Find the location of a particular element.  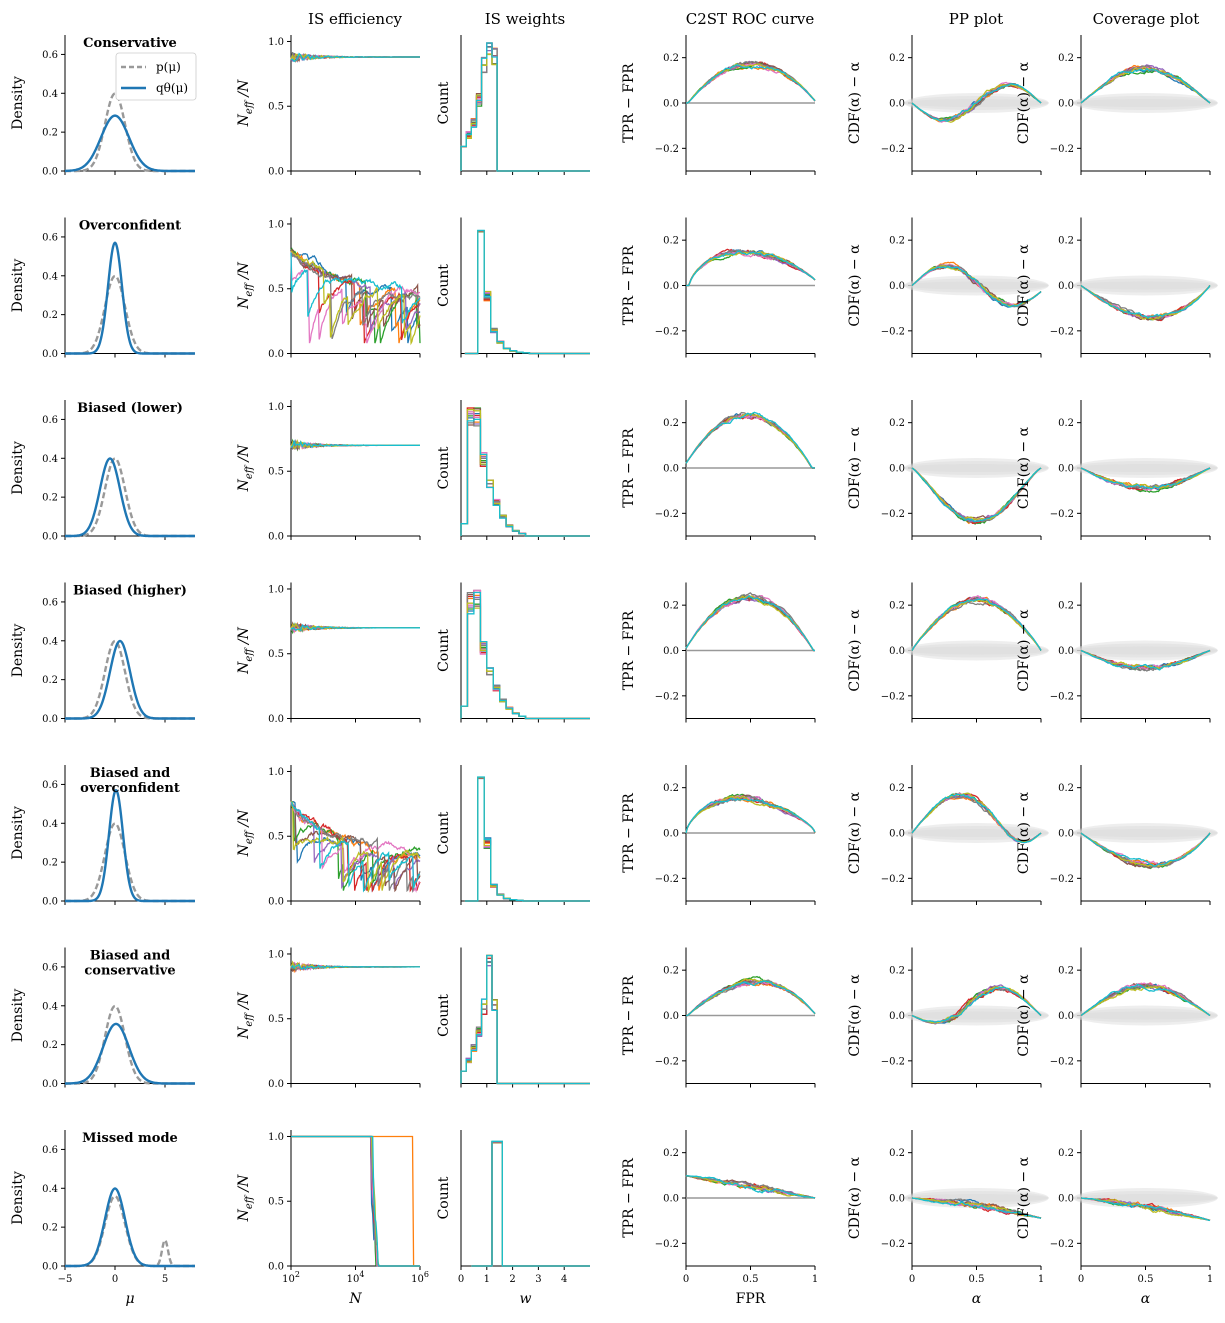

x-tick-label: 106 is located at coordinates (420, 1277).